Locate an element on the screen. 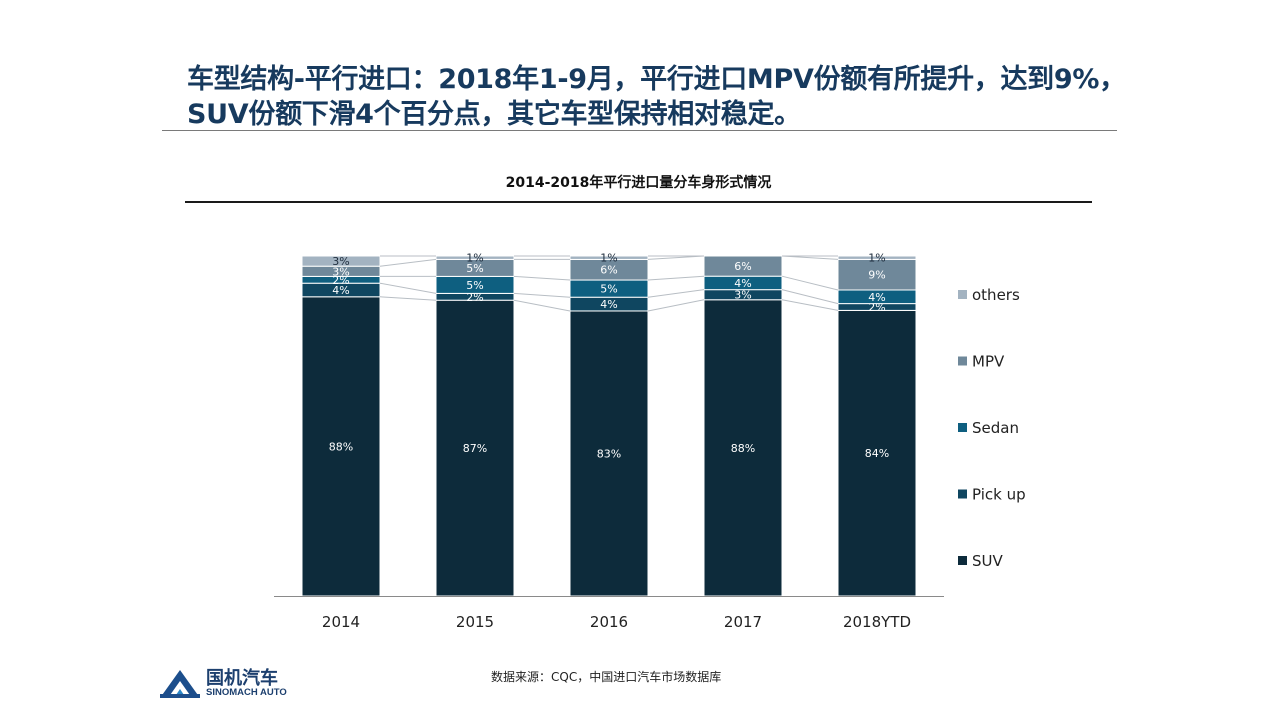  bar-suv-2015 is located at coordinates (475, 448).